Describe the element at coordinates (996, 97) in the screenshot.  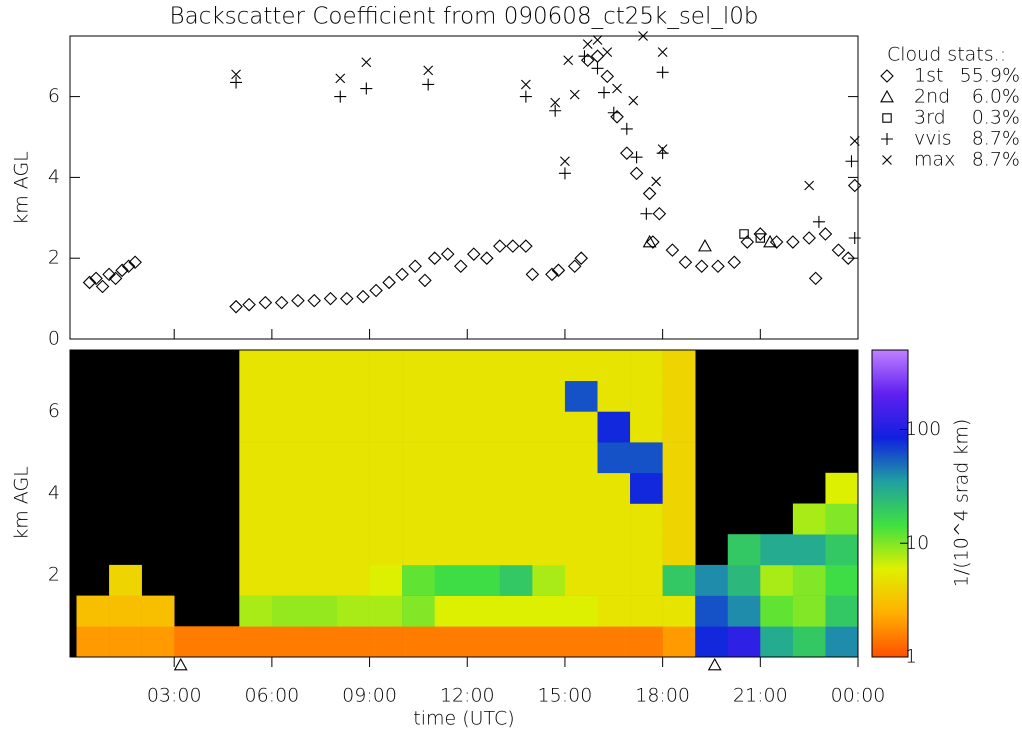
I see `legend-stat: 6.0%` at that location.